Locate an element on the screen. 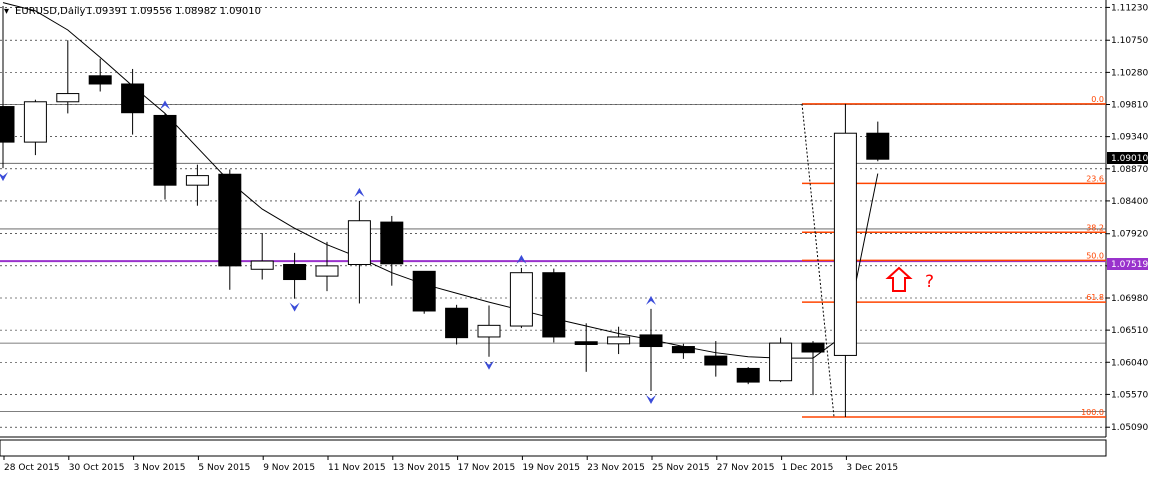 The image size is (1149, 479). price-tick-label: 1.09340 is located at coordinates (1129, 138).